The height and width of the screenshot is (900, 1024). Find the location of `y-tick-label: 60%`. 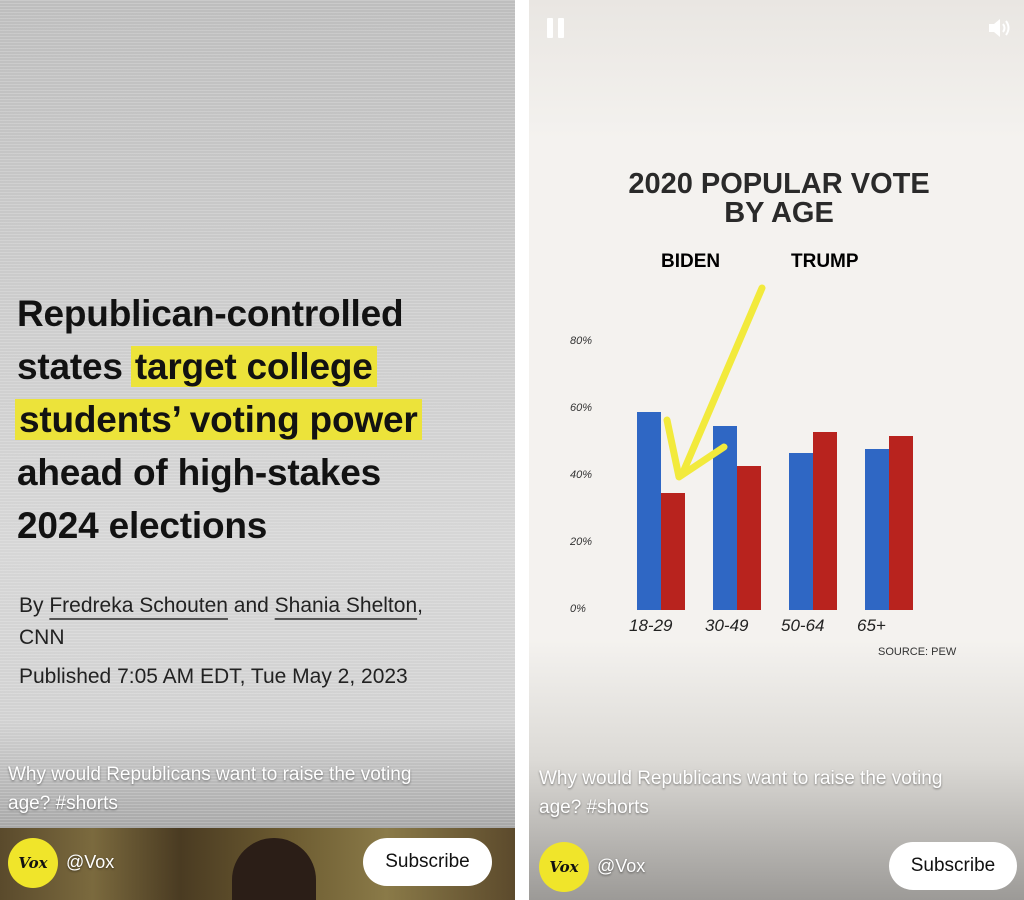

y-tick-label: 60% is located at coordinates (581, 408).